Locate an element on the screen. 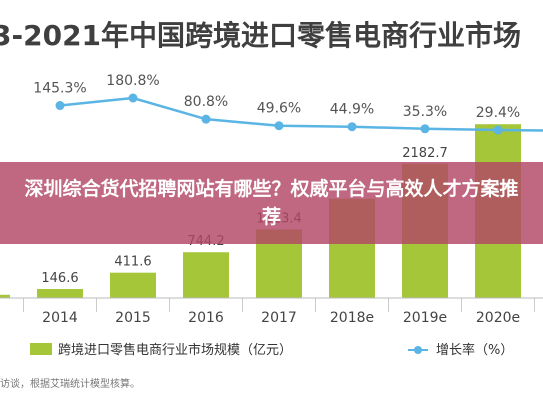 The width and height of the screenshot is (543, 408). x-tick-label: 2019e is located at coordinates (425, 318).